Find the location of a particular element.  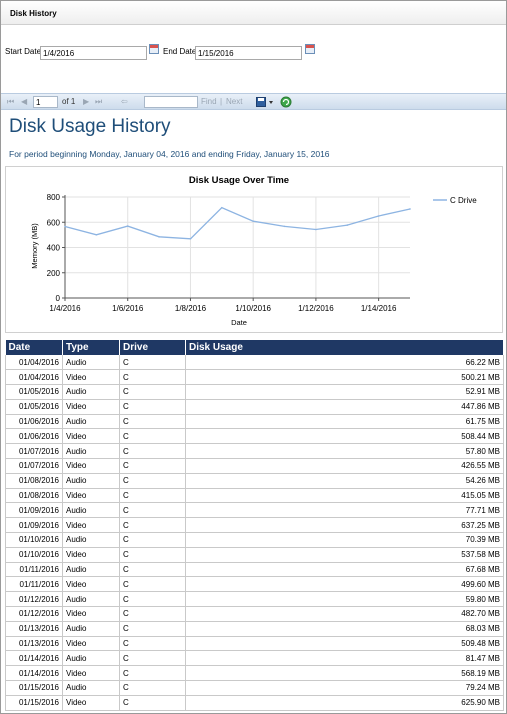

legend-entry-c-drive: C Drive is located at coordinates (463, 200).